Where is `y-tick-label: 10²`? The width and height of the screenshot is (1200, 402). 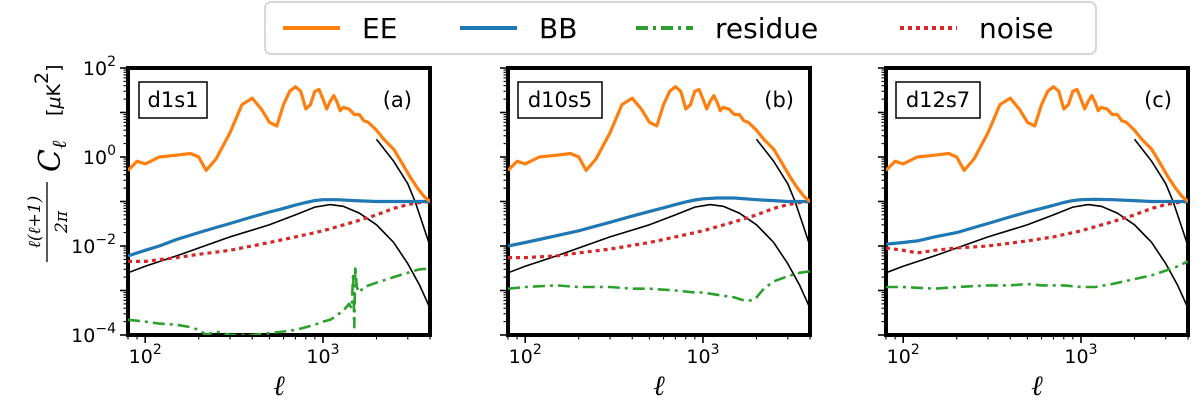 y-tick-label: 10² is located at coordinates (99, 67).